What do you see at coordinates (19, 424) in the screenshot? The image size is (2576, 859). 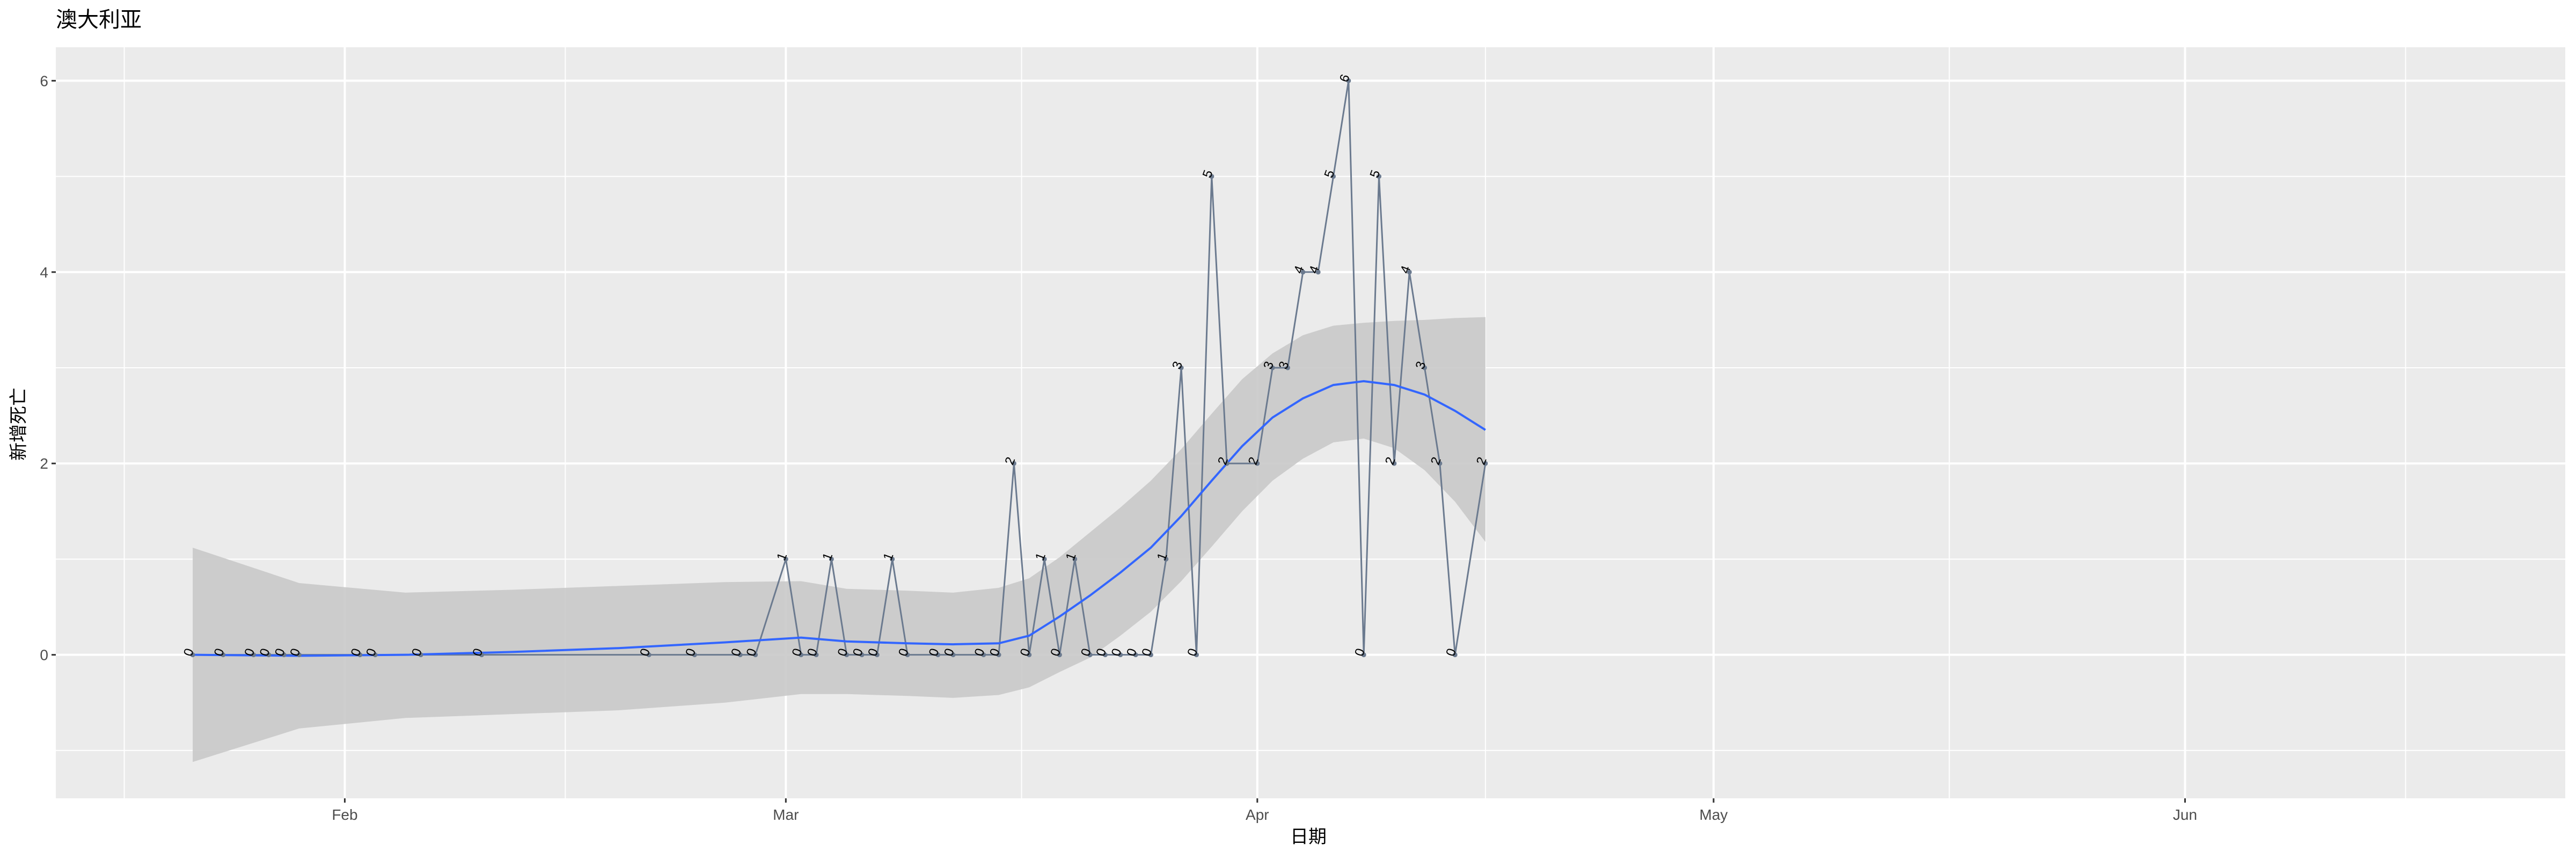 I see `y-axis-title: 新增死亡` at bounding box center [19, 424].